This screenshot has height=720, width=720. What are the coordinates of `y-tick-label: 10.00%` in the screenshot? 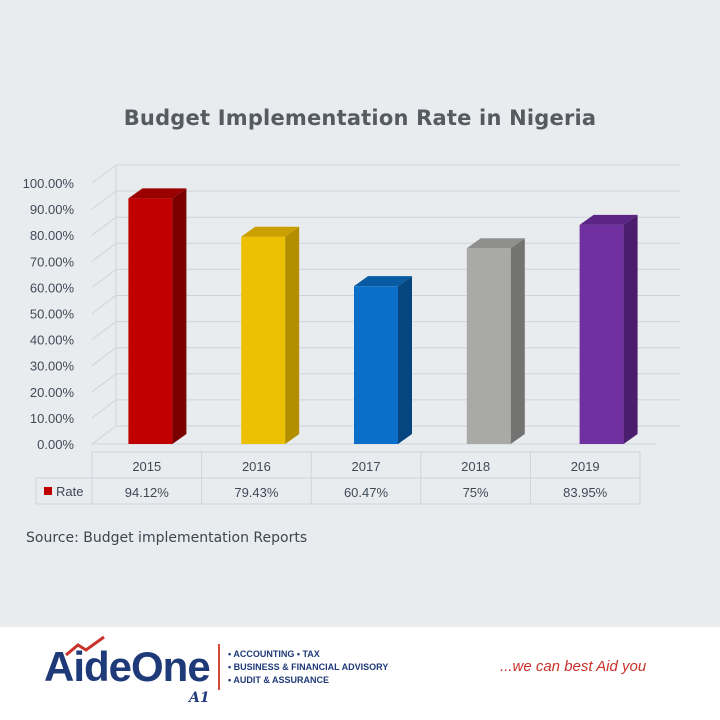 It's located at (52, 418).